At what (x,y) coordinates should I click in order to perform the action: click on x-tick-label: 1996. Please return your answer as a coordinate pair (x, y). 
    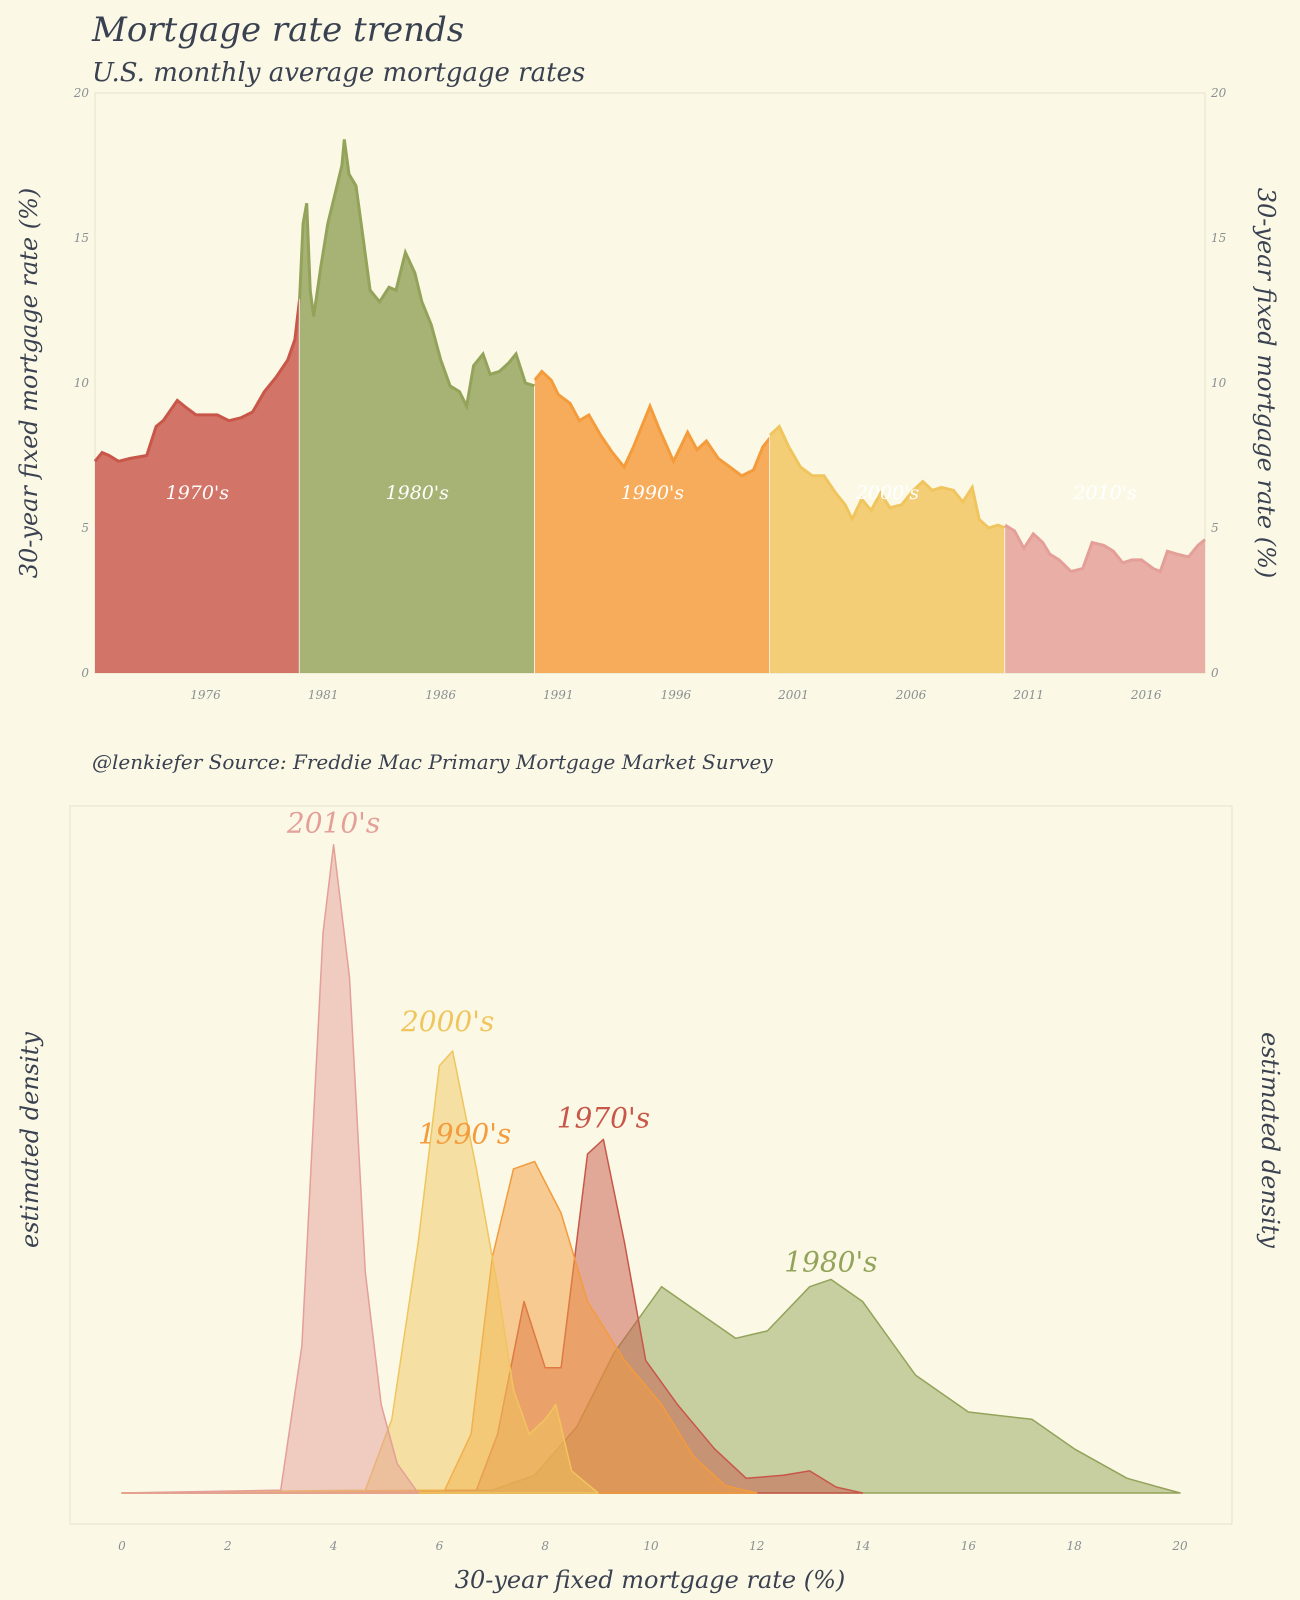
    Looking at the image, I should click on (676, 695).